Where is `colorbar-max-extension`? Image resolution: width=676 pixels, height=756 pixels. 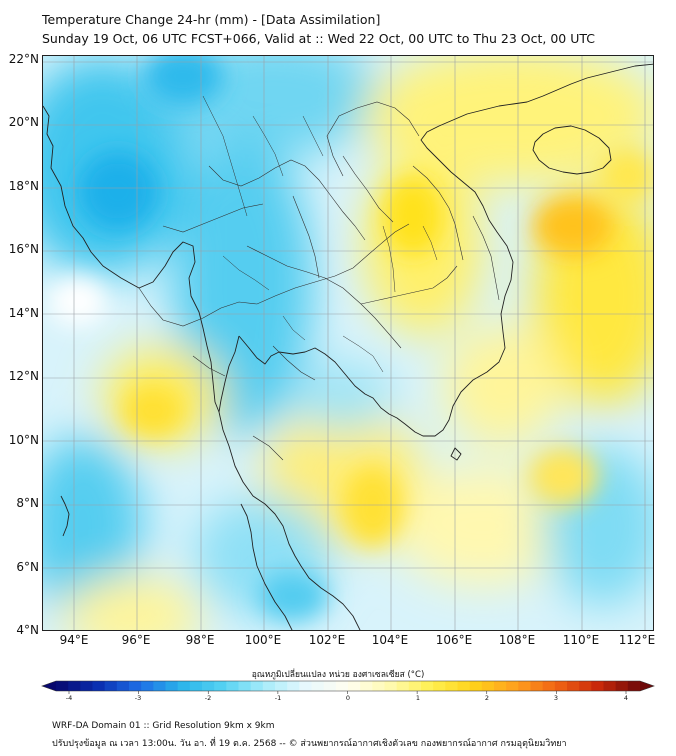
colorbar-max-extension is located at coordinates (647, 686).